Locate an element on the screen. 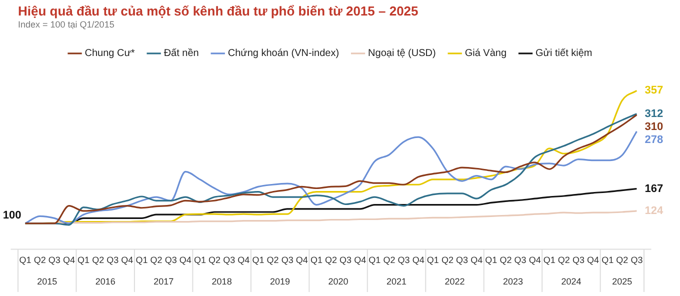 This screenshot has width=680, height=296. text: 2015 is located at coordinates (47, 281).